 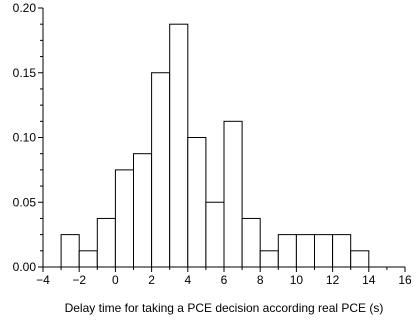 What do you see at coordinates (151, 280) in the screenshot?
I see `x-tick-label: 2` at bounding box center [151, 280].